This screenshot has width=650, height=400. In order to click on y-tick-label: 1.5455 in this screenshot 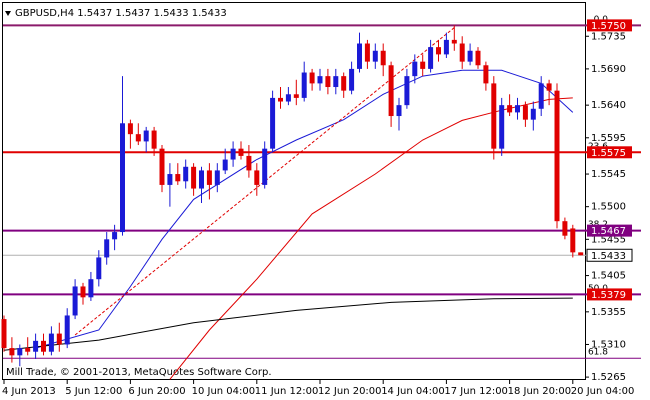, I will do `click(608, 239)`.